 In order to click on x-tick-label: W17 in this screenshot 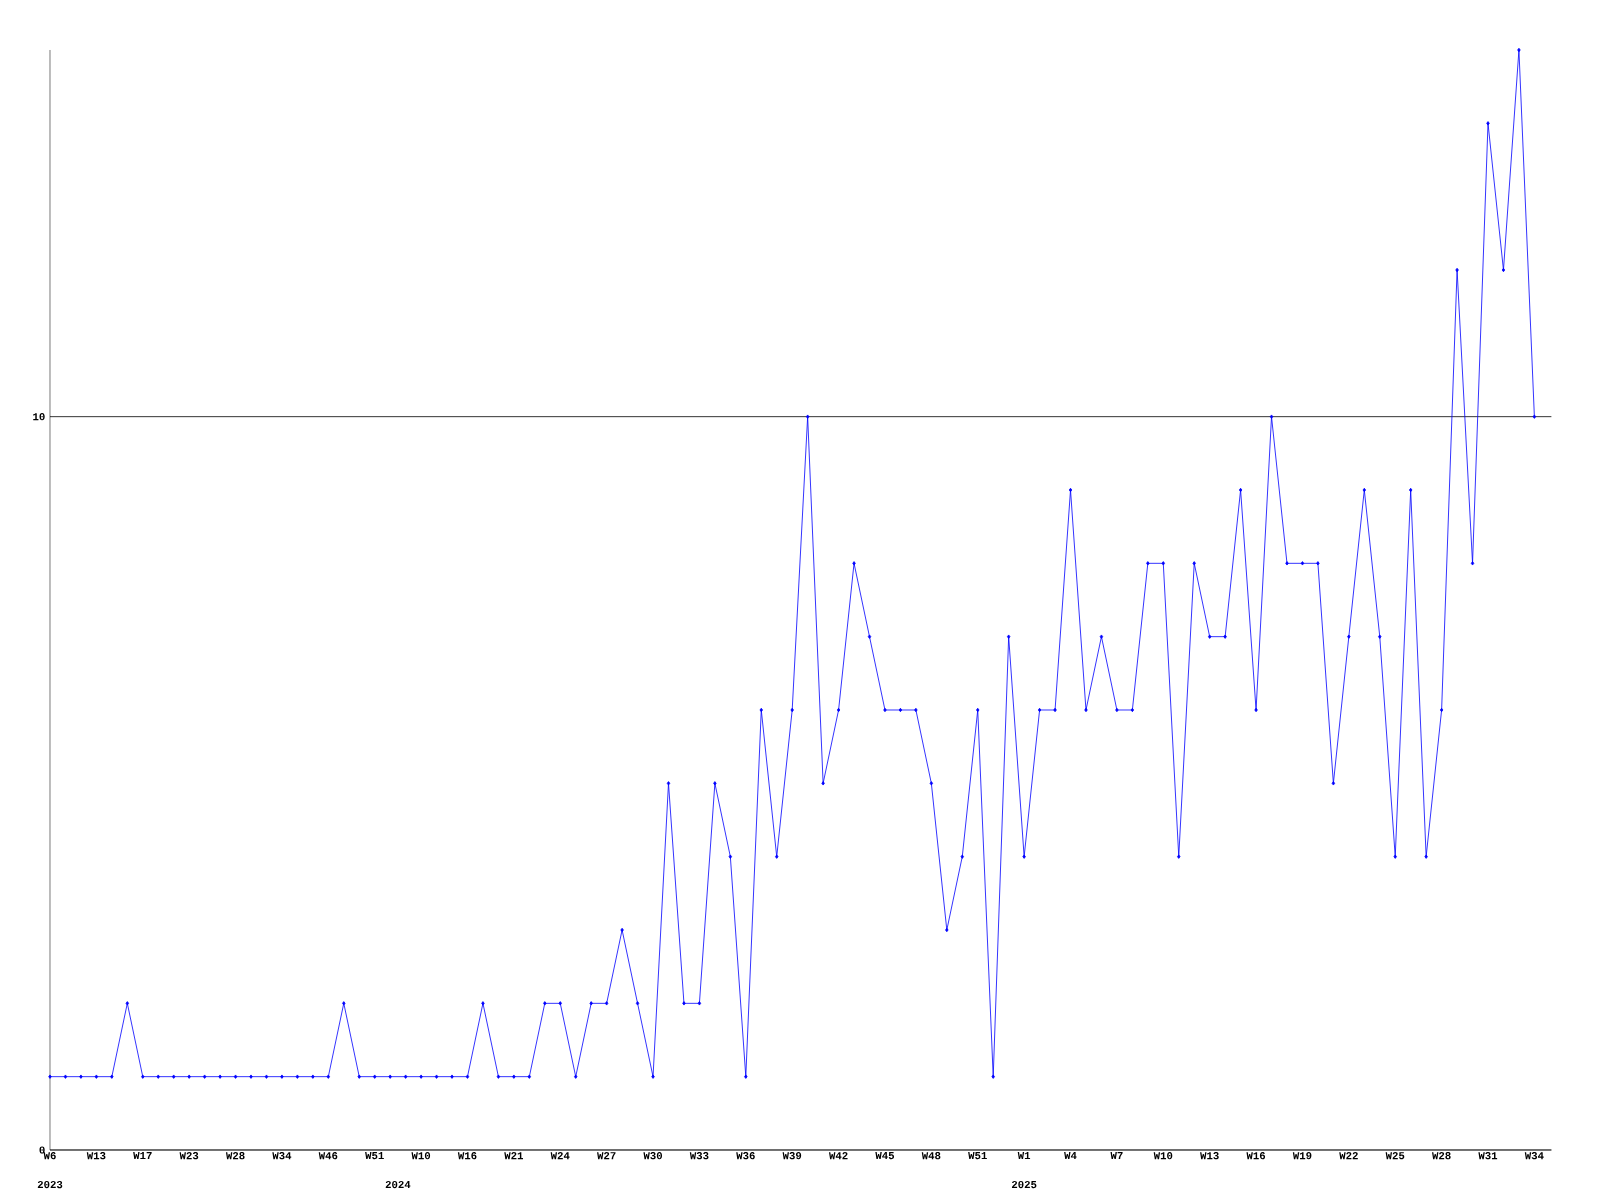, I will do `click(142, 1156)`.